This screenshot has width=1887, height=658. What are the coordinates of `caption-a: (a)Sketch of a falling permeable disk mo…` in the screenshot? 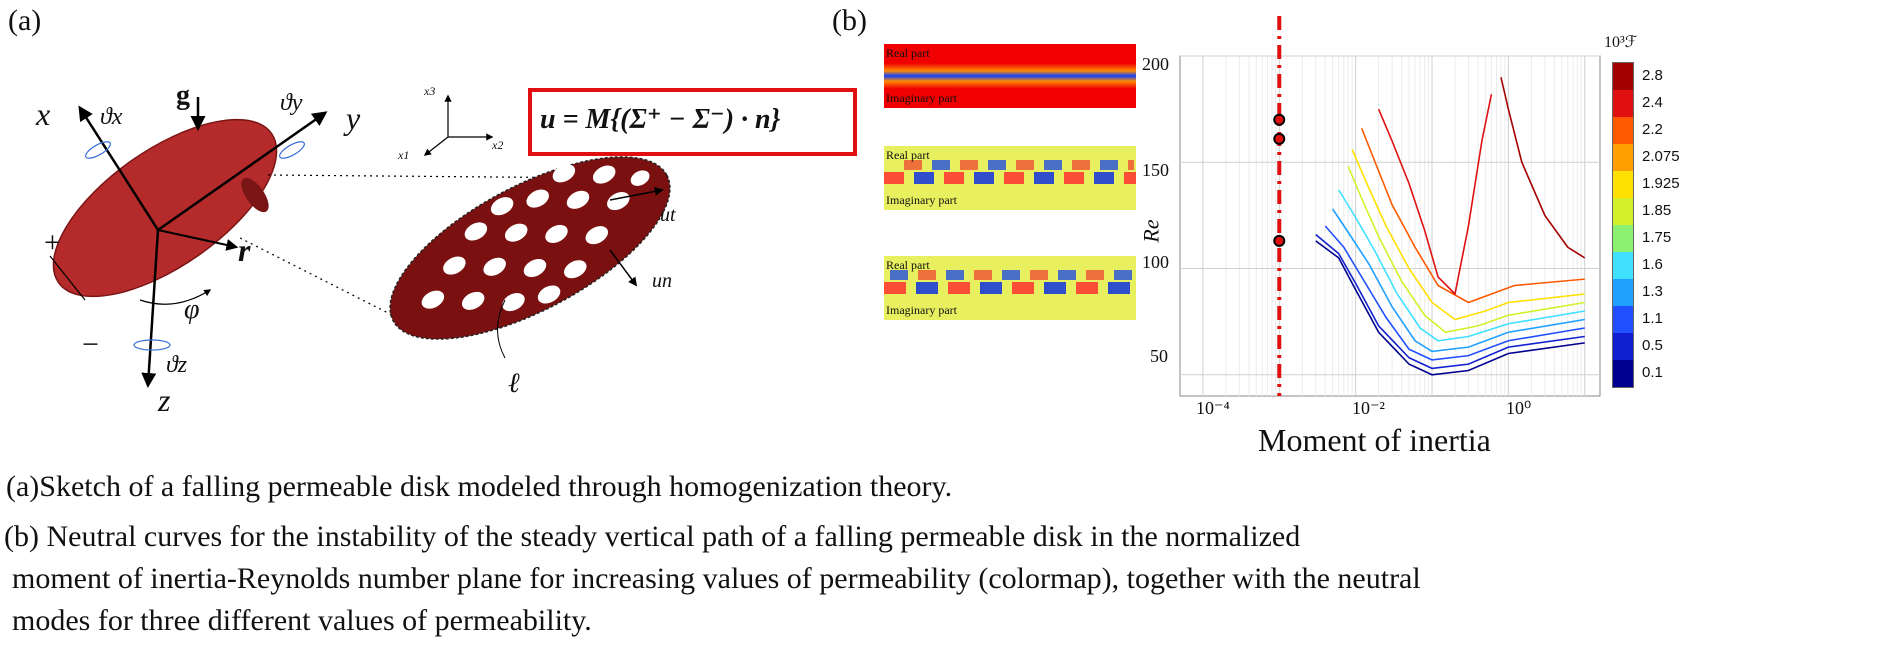 It's located at (479, 486).